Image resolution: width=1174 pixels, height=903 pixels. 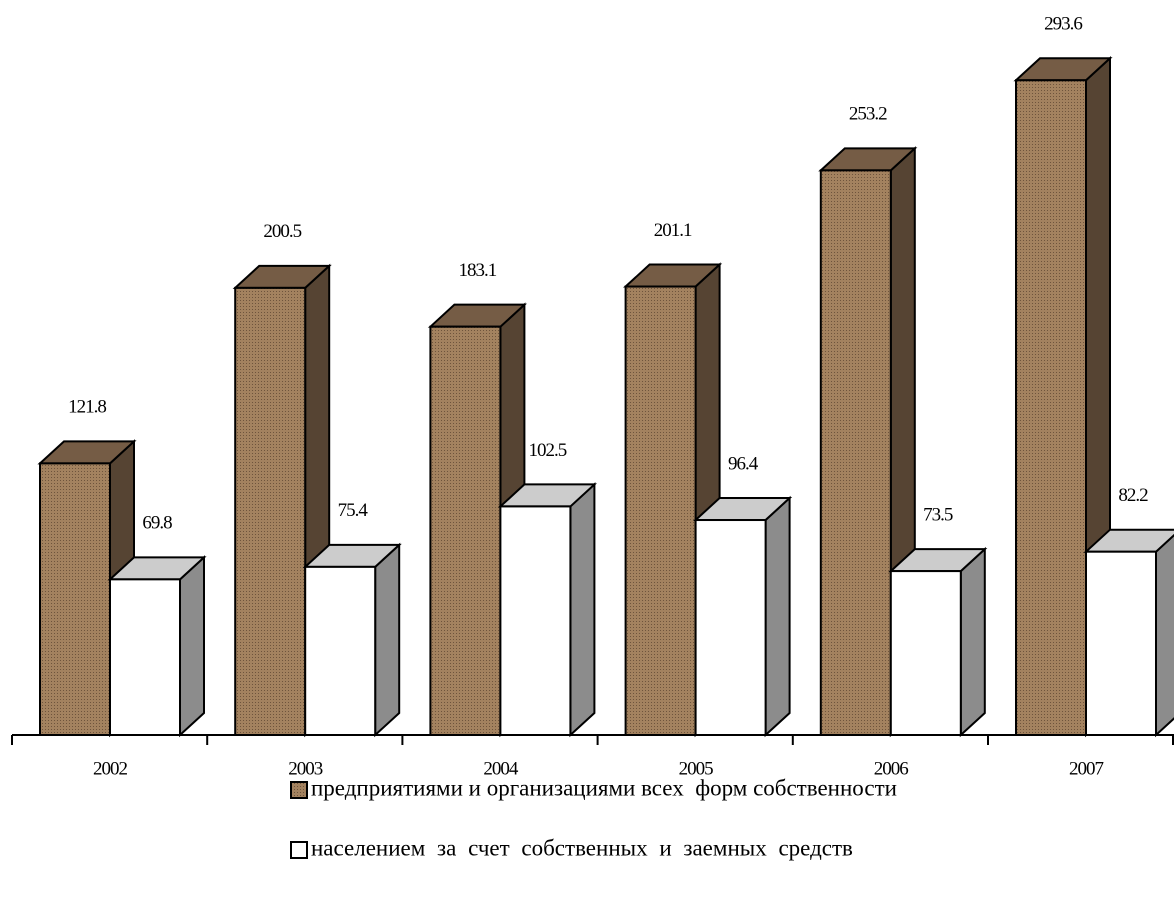 What do you see at coordinates (501, 768) in the screenshot?
I see `x-tick-label: 2004` at bounding box center [501, 768].